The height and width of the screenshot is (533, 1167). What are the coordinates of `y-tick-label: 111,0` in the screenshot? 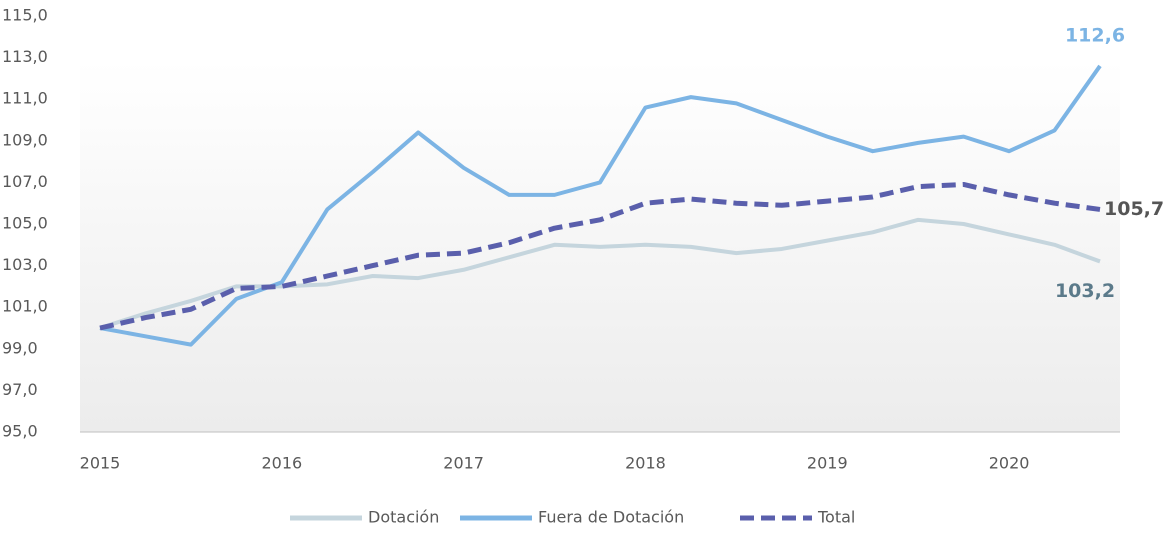 It's located at (25, 98).